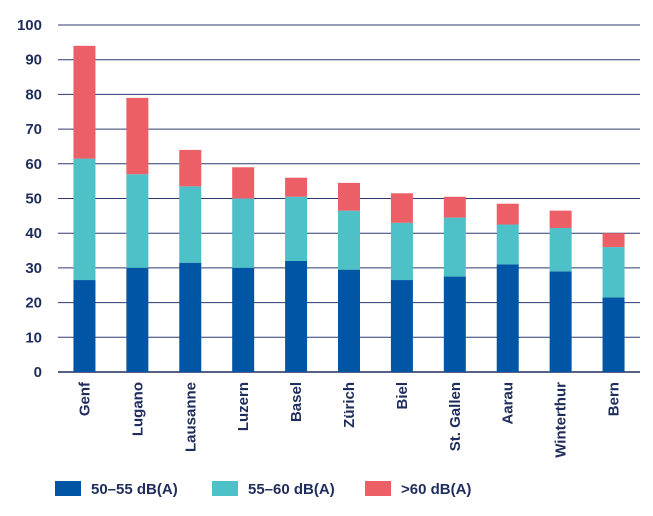 The width and height of the screenshot is (653, 516). What do you see at coordinates (296, 402) in the screenshot?
I see `x-tick-label: Basel` at bounding box center [296, 402].